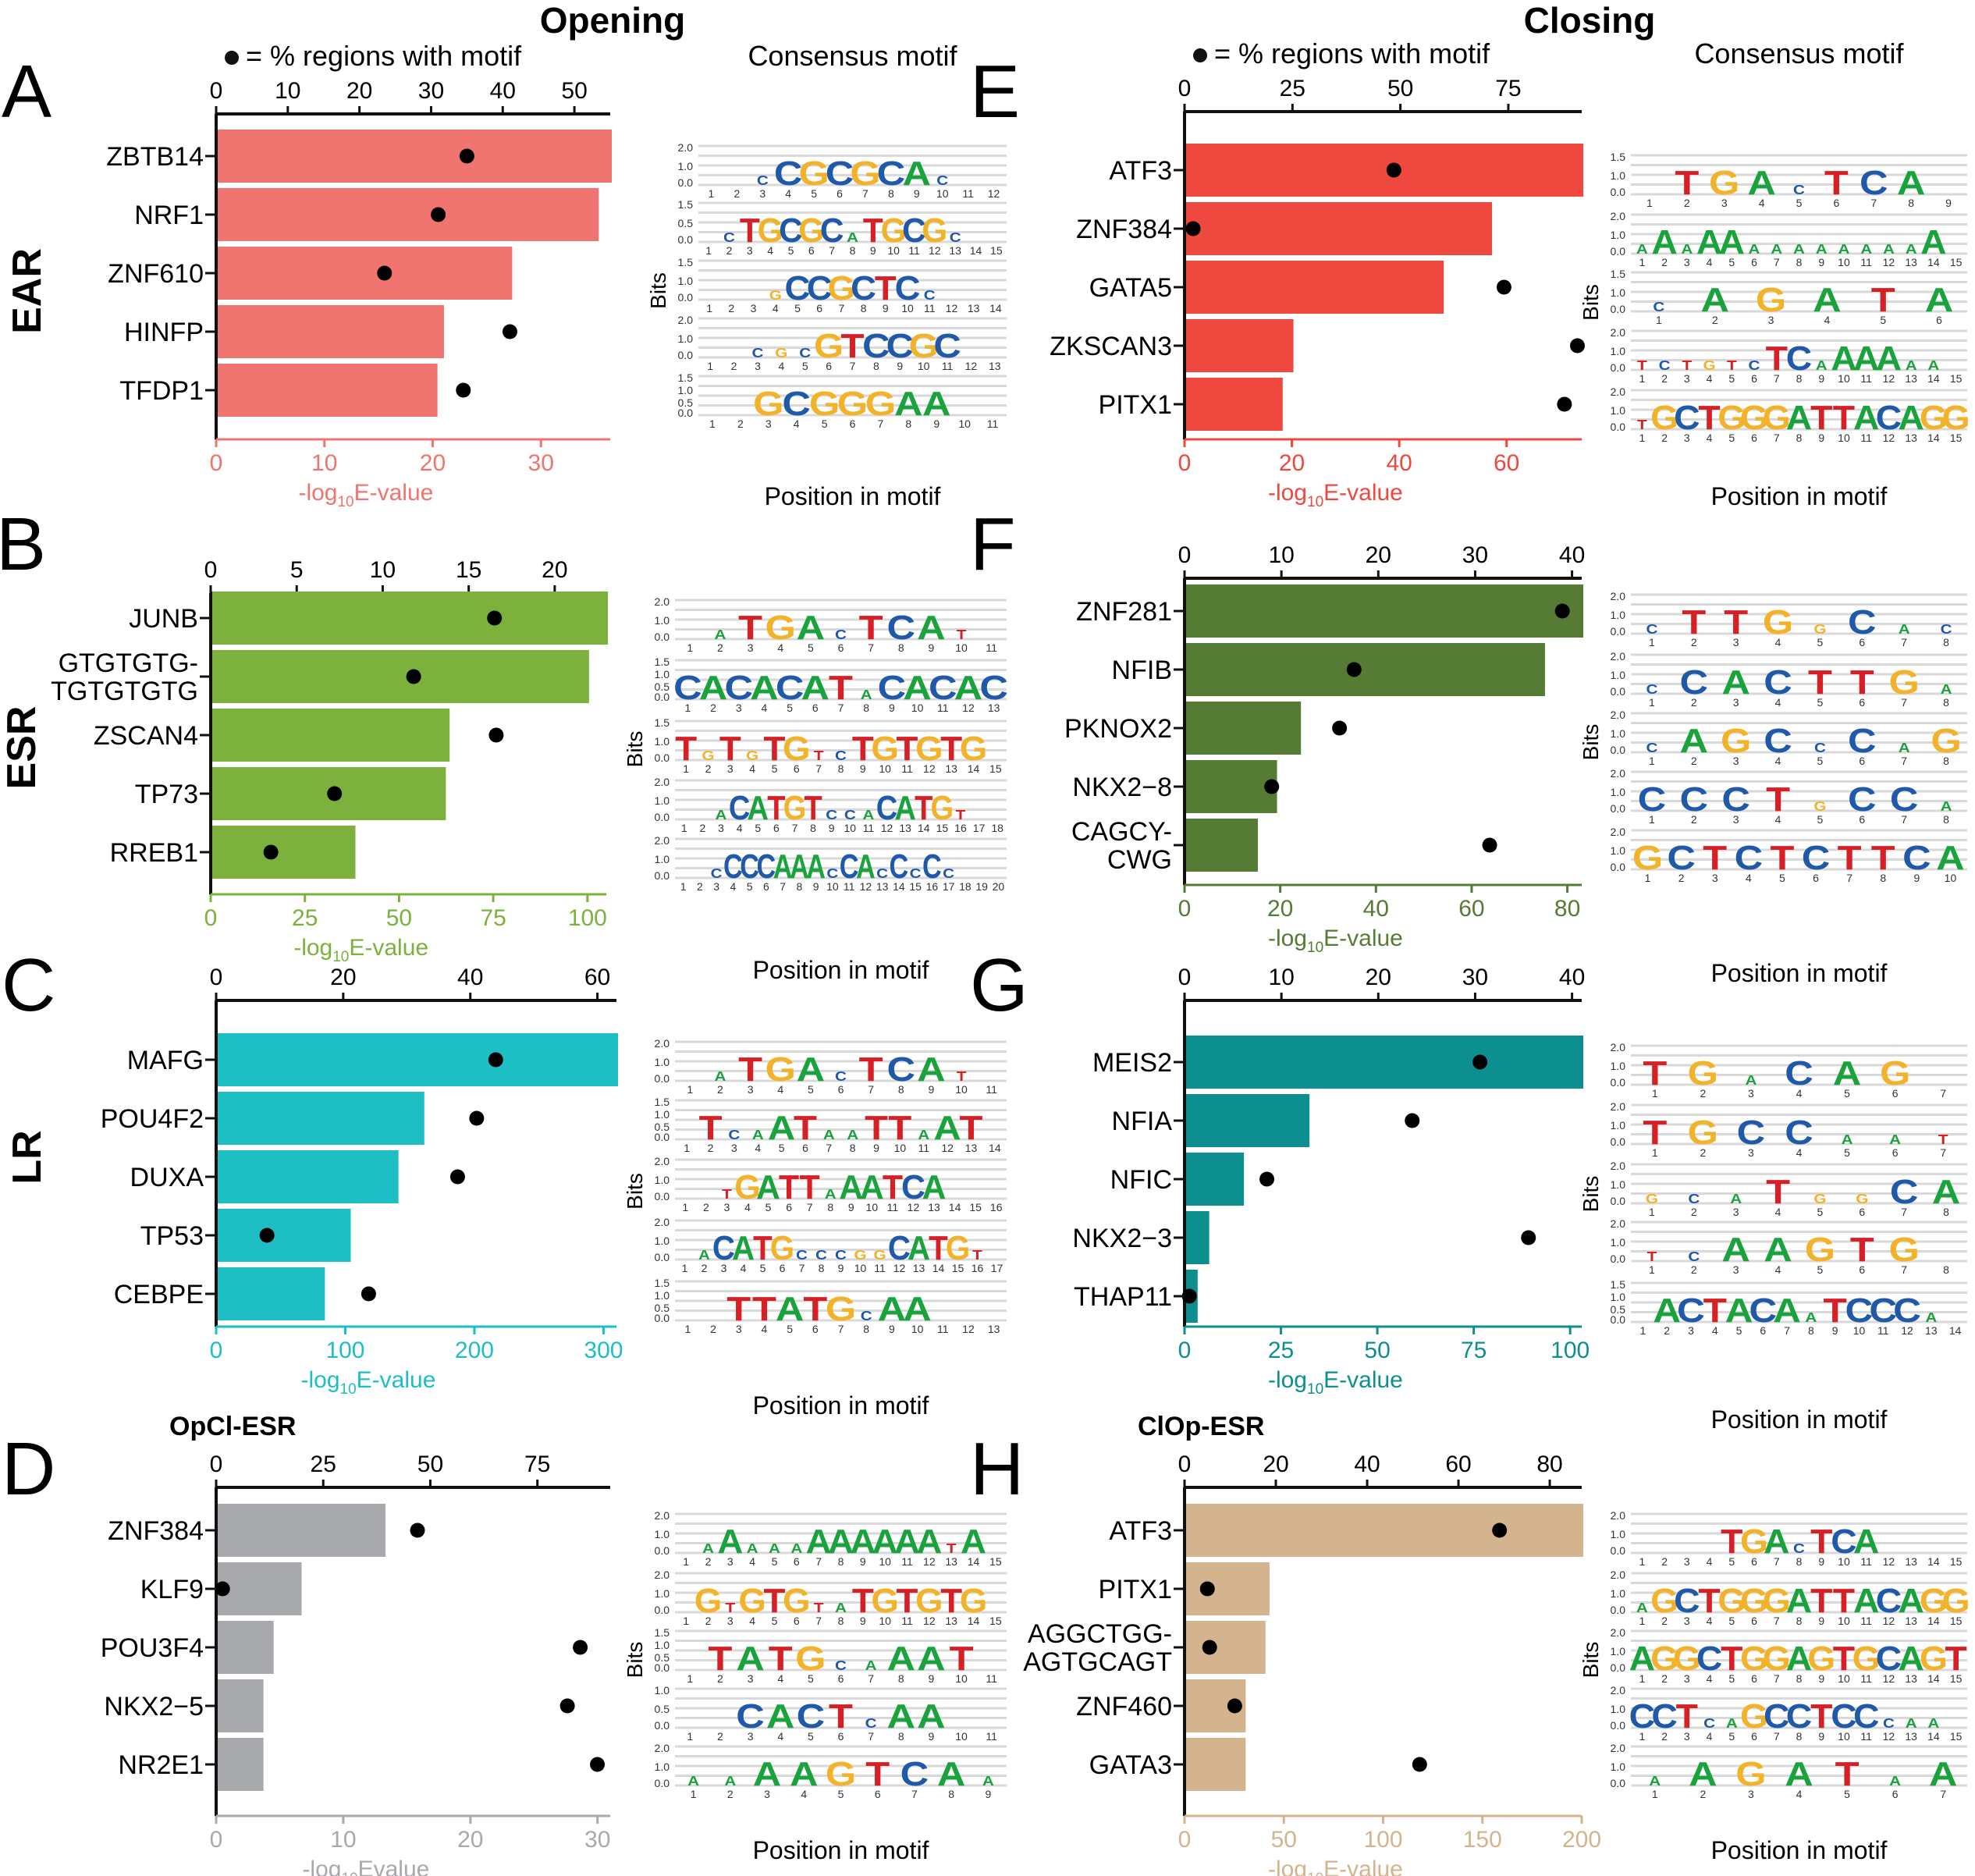  I want to click on bottom-tick-label: 200, so click(474, 1350).